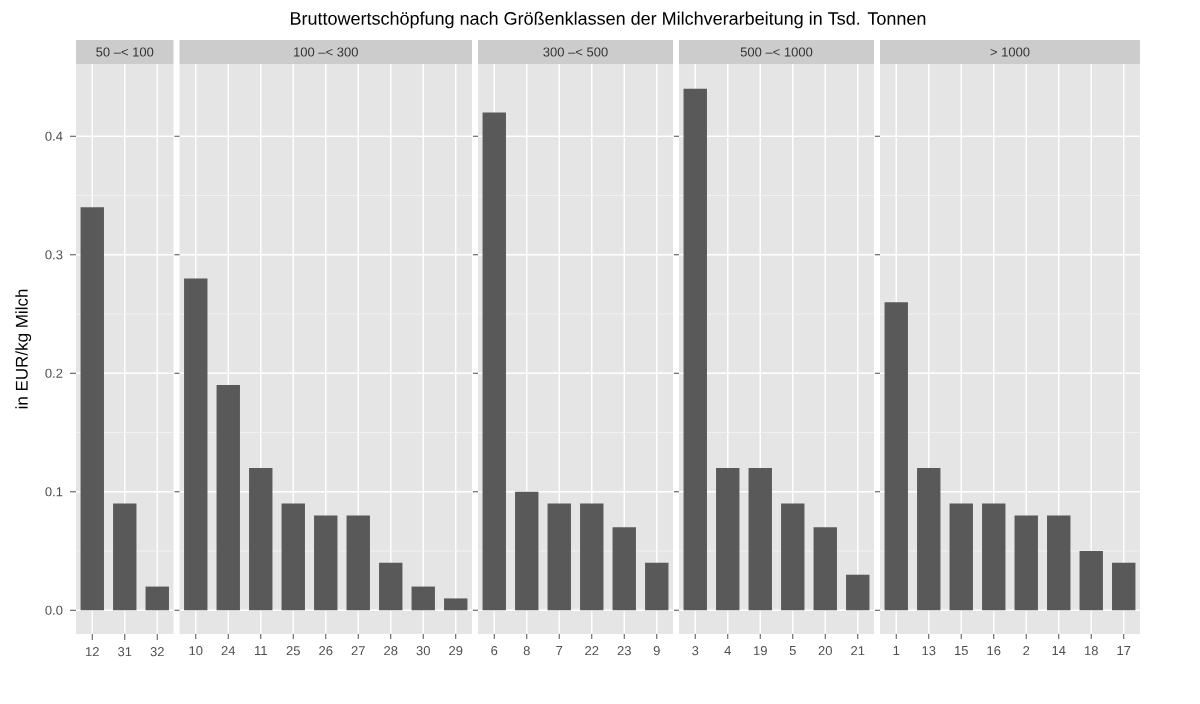  Describe the element at coordinates (608, 20) in the screenshot. I see `text: Bruttowertschöpfung nach Größenklassen der Milchverarbeitung in Tsd. Tonnen` at that location.